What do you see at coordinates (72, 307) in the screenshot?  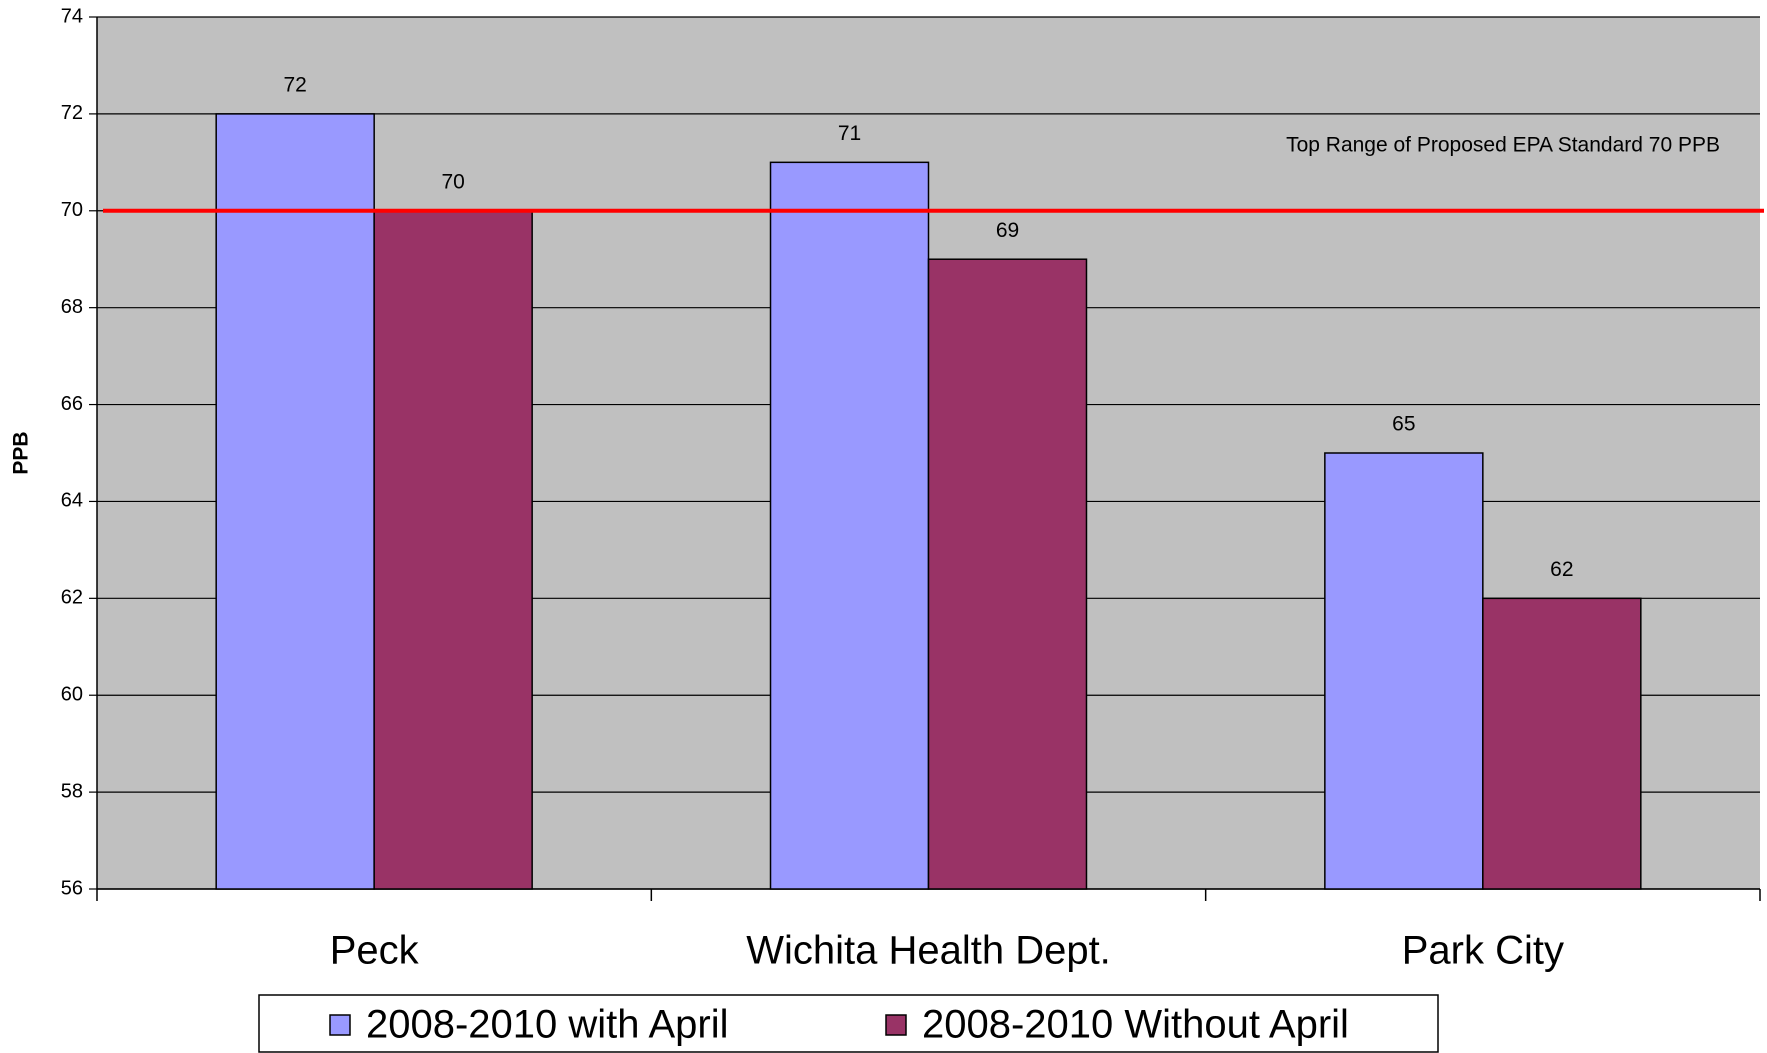 I see `y-tick-label: 68` at bounding box center [72, 307].